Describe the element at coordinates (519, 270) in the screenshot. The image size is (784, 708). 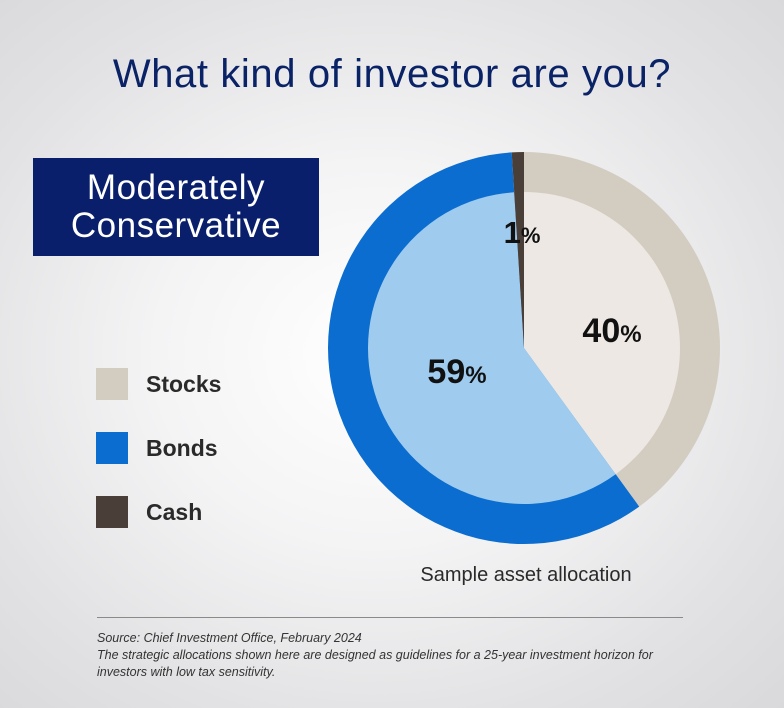
I see `slice-inner-cash` at that location.